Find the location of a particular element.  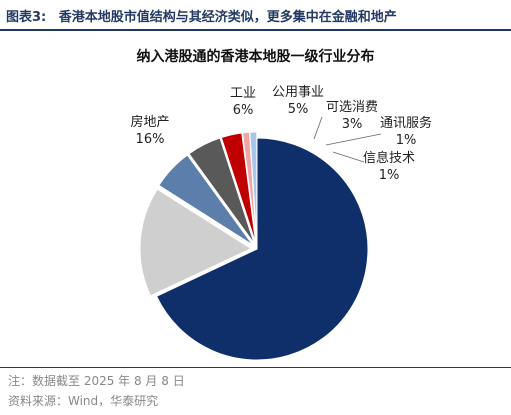

footer-divider is located at coordinates (255, 367).